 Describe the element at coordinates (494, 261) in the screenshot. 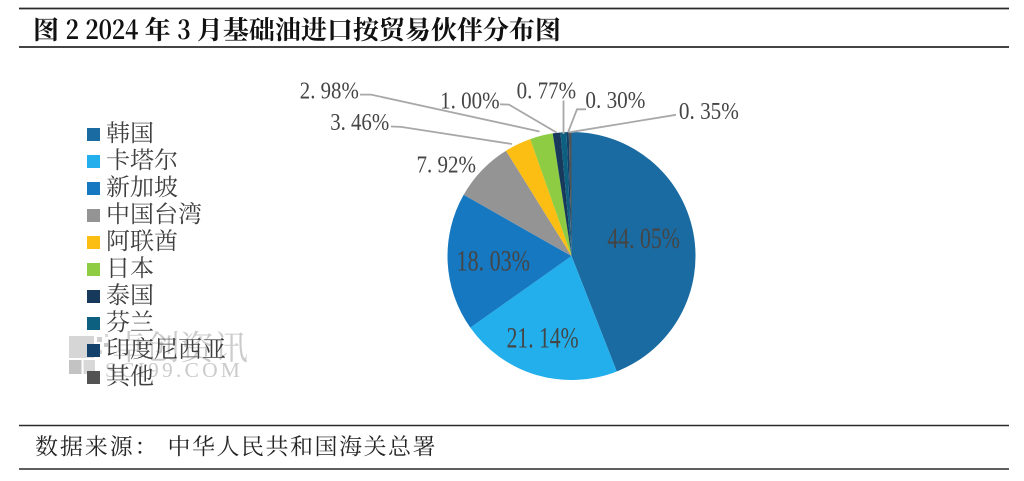

I see `svg-text: 18. 03%` at that location.